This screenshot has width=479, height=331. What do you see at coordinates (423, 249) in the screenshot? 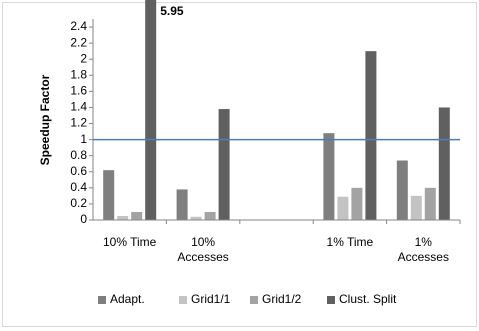
I see `x-tick-label: 1% Accesses` at bounding box center [423, 249].